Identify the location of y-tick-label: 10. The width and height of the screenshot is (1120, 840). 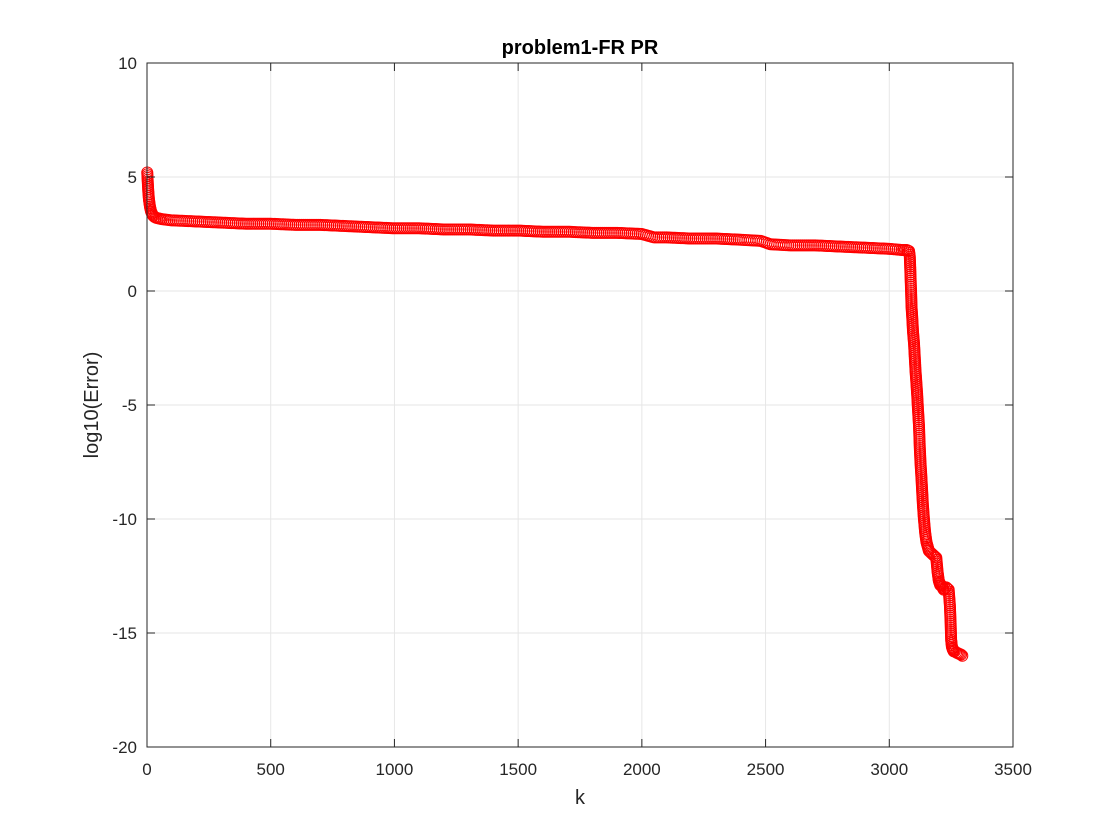
(127, 63).